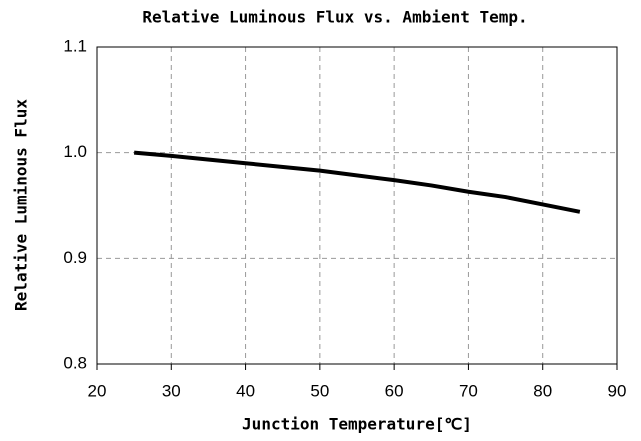  What do you see at coordinates (75, 45) in the screenshot?
I see `y-tick-label: 1.1` at bounding box center [75, 45].